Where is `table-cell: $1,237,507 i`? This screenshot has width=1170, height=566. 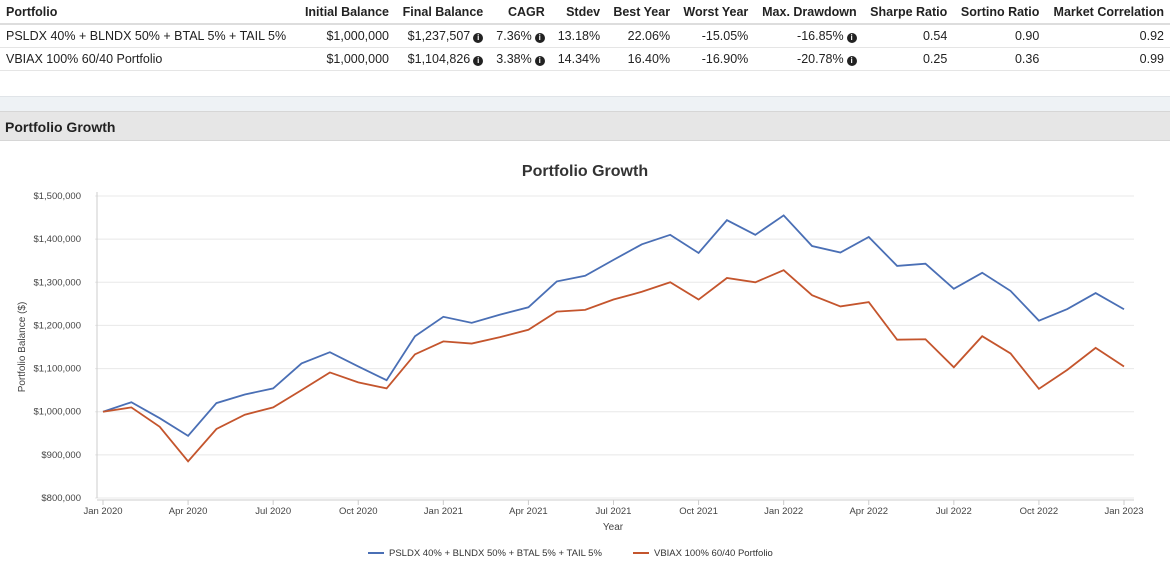 table-cell: $1,237,507 i is located at coordinates (442, 36).